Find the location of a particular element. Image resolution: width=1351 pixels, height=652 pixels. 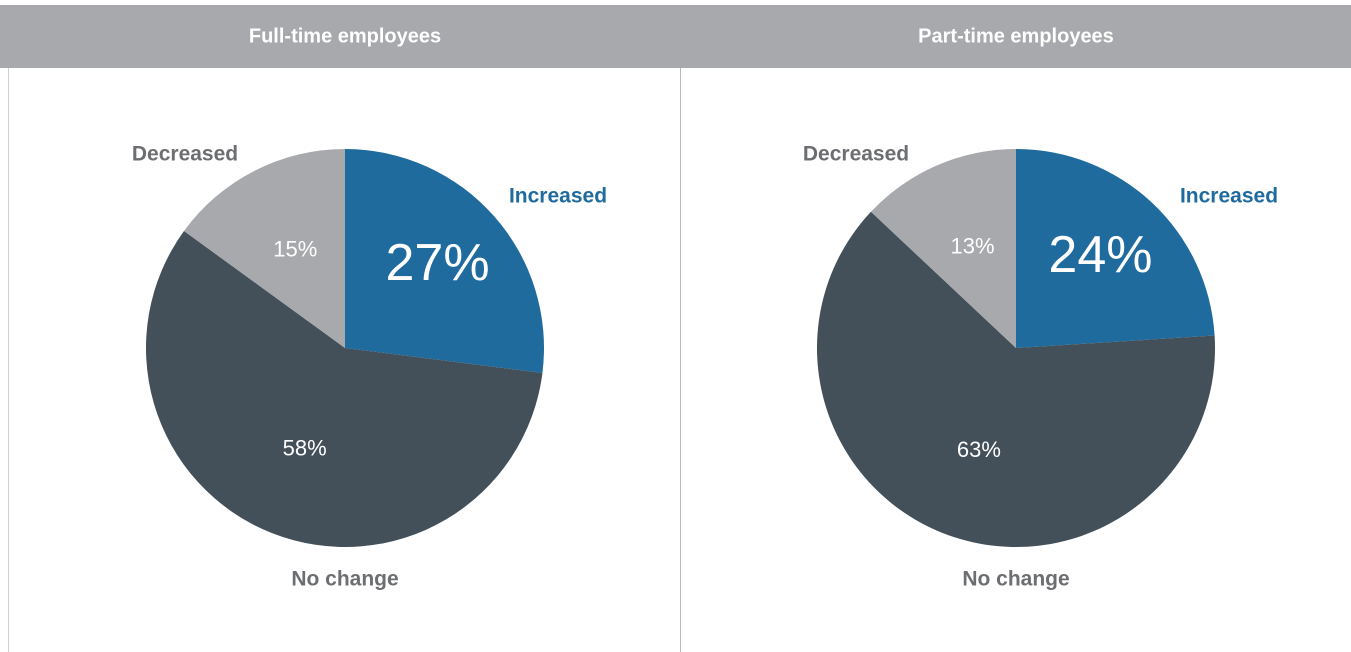

value-label: 63% is located at coordinates (979, 449).